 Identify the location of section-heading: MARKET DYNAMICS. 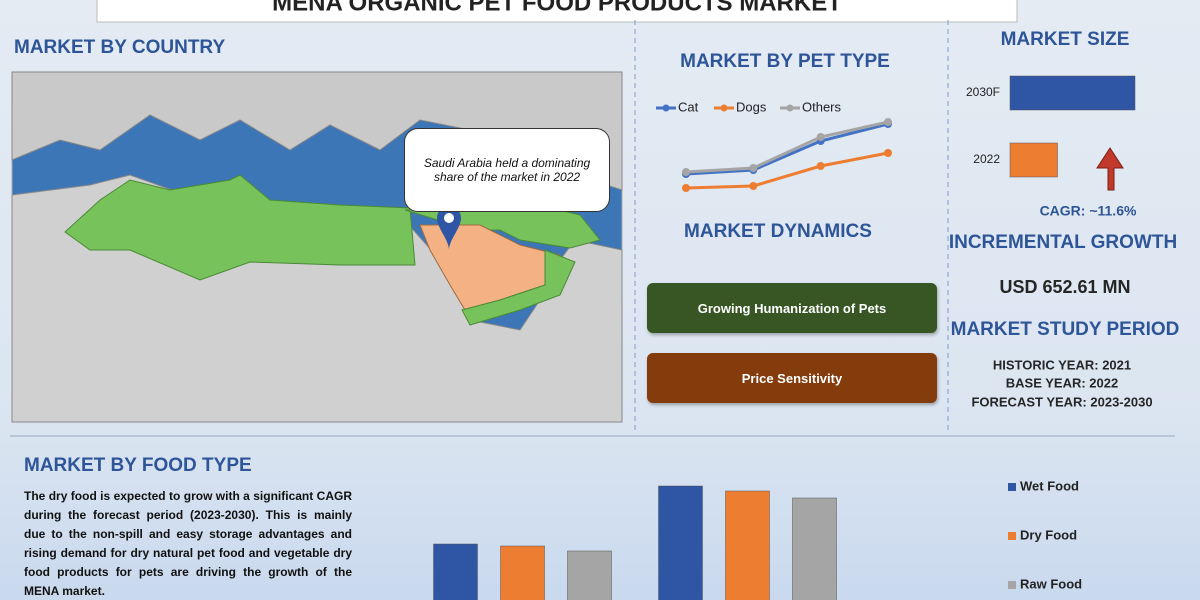
(778, 231).